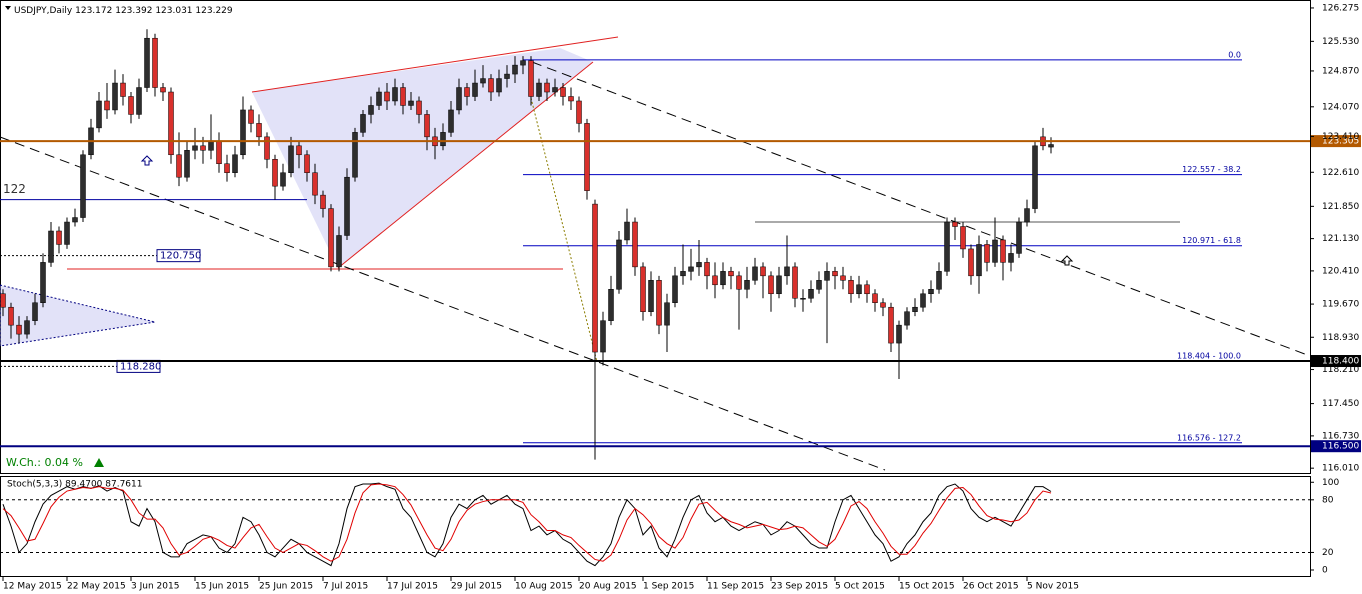 Image resolution: width=1362 pixels, height=594 pixels. Describe the element at coordinates (1234, 54) in the screenshot. I see `fib-label: 0.0` at that location.